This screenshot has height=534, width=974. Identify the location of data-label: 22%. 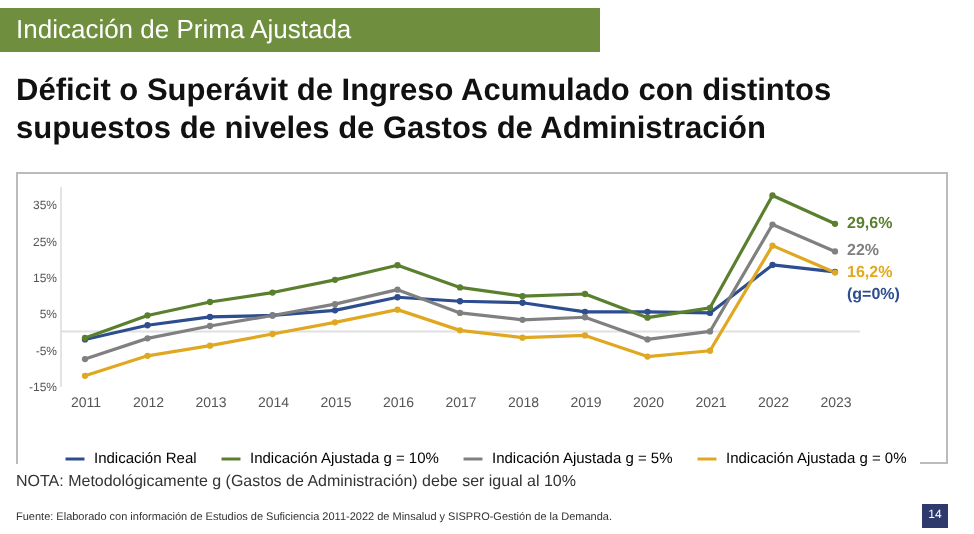
(863, 250).